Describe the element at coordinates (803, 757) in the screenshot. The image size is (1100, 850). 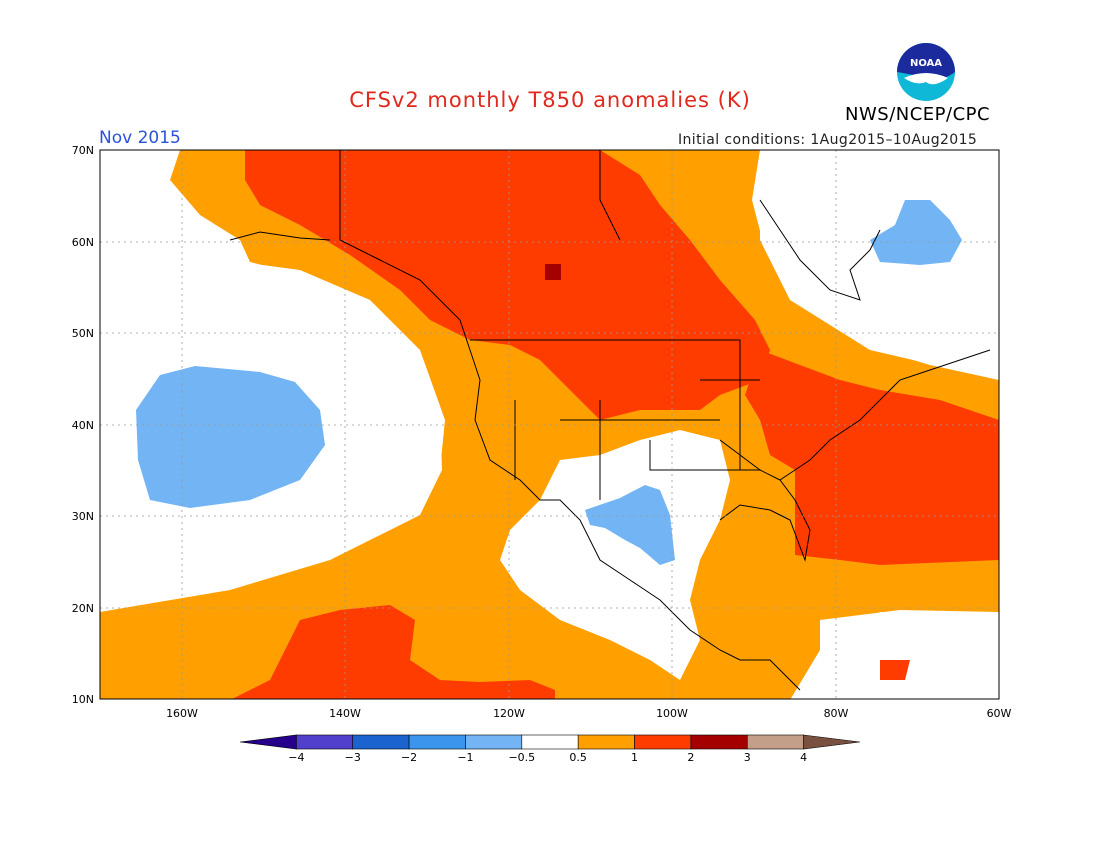
I see `colorbar-tick-label: 4` at that location.